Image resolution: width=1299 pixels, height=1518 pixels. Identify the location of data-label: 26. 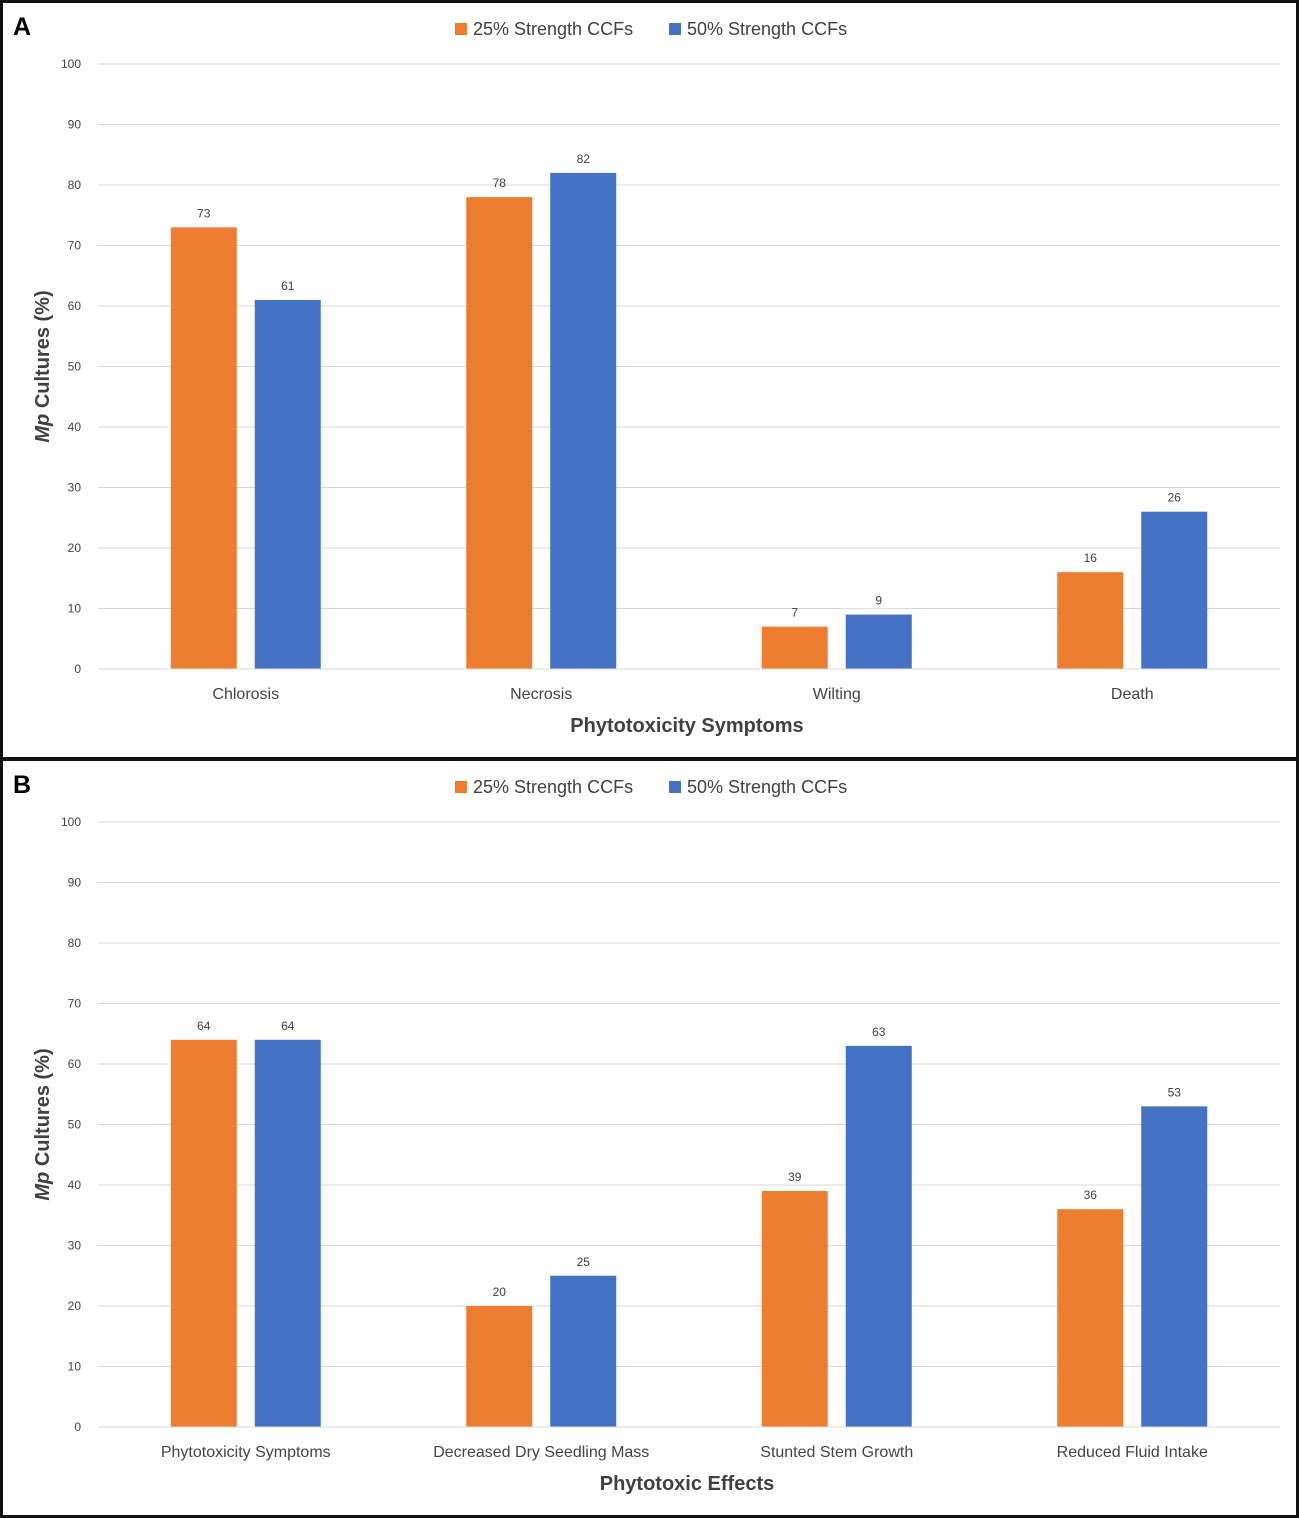
(1175, 498).